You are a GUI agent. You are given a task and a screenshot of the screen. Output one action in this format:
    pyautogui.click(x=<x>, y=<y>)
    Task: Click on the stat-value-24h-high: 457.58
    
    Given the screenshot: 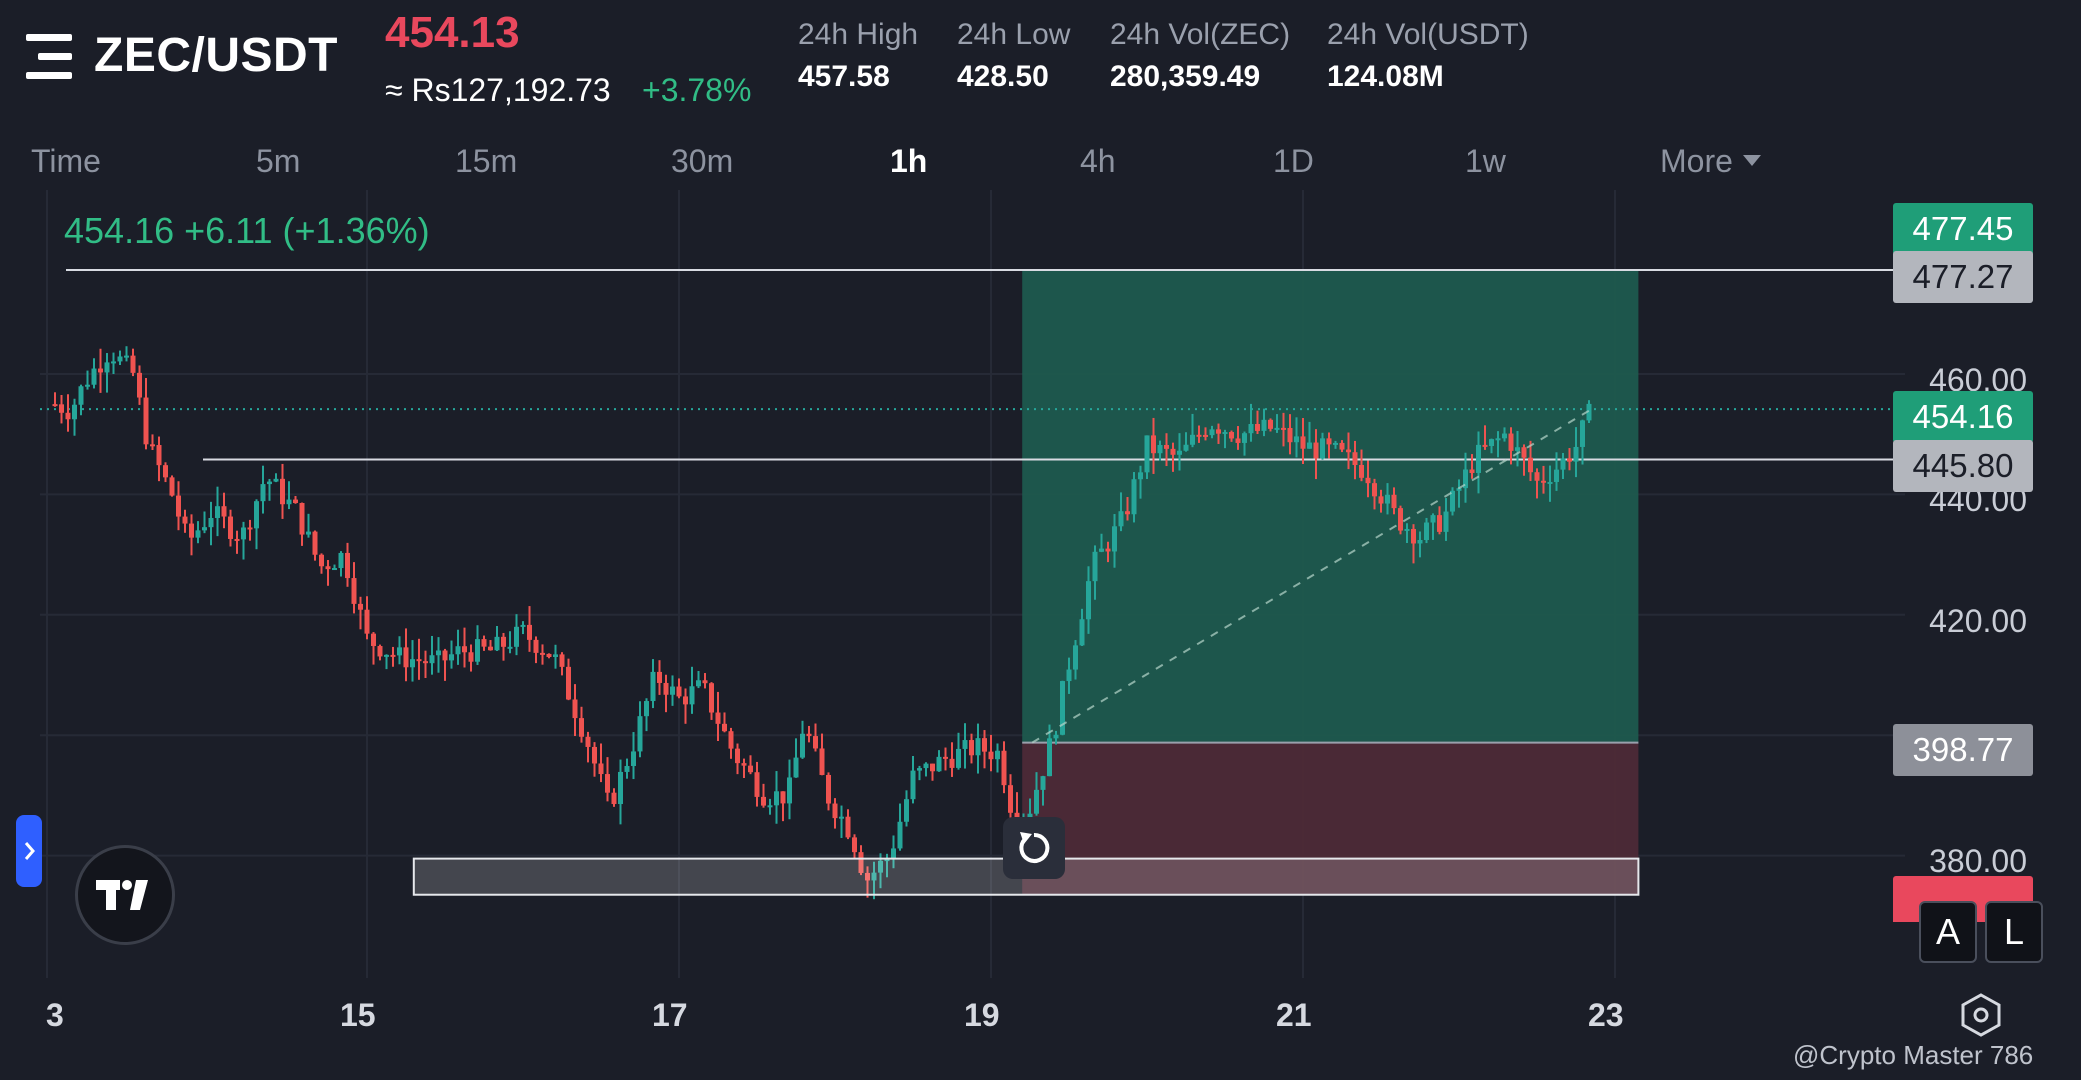 What is the action you would take?
    pyautogui.click(x=844, y=76)
    